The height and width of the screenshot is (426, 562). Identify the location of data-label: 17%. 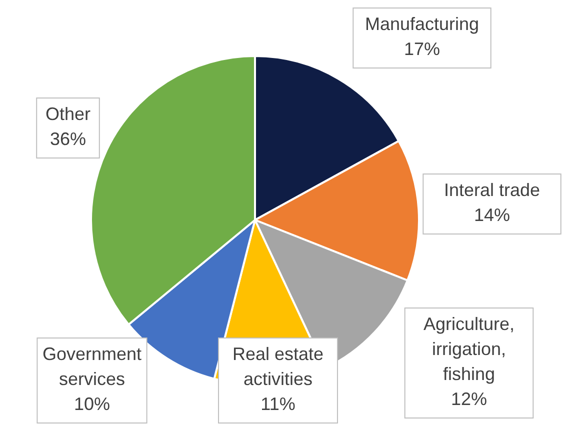
(422, 49).